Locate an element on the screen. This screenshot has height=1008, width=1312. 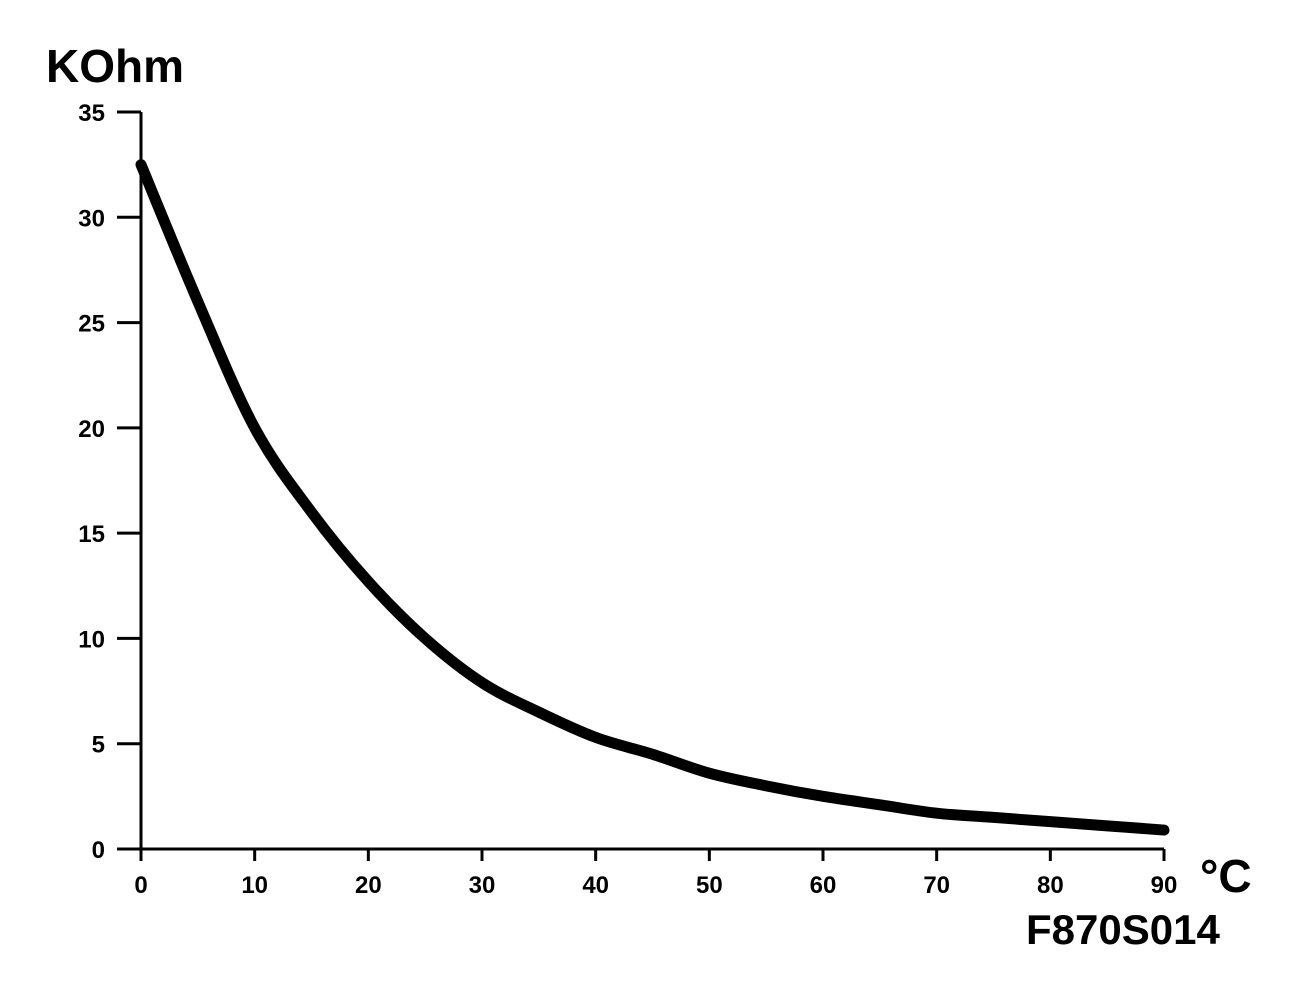
x-tick-label: 0 is located at coordinates (140, 885).